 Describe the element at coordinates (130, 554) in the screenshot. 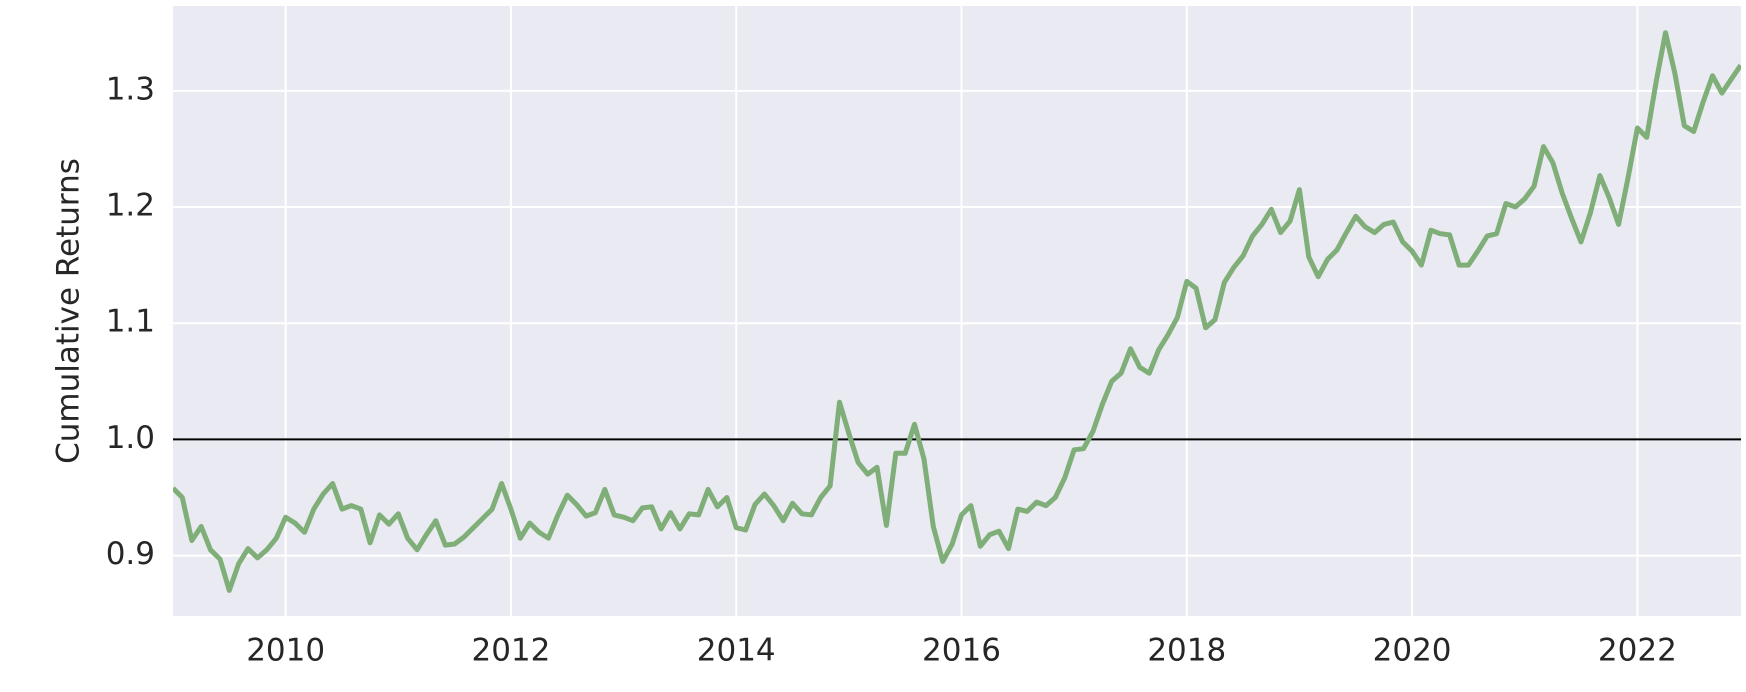

I see `y-tick-label: 0.9` at that location.